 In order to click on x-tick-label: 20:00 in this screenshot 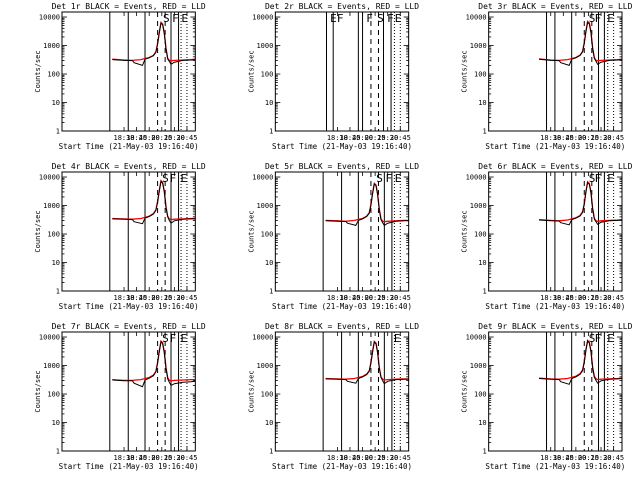, I will do `click(575, 298)`.